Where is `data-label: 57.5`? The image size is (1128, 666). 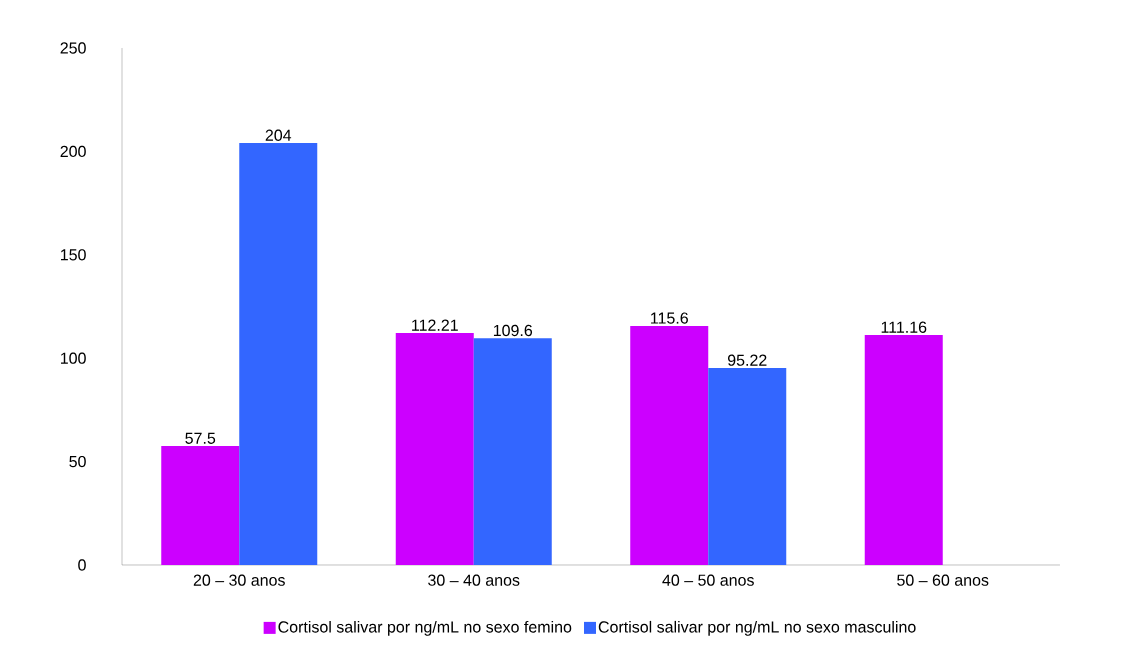
data-label: 57.5 is located at coordinates (200, 438).